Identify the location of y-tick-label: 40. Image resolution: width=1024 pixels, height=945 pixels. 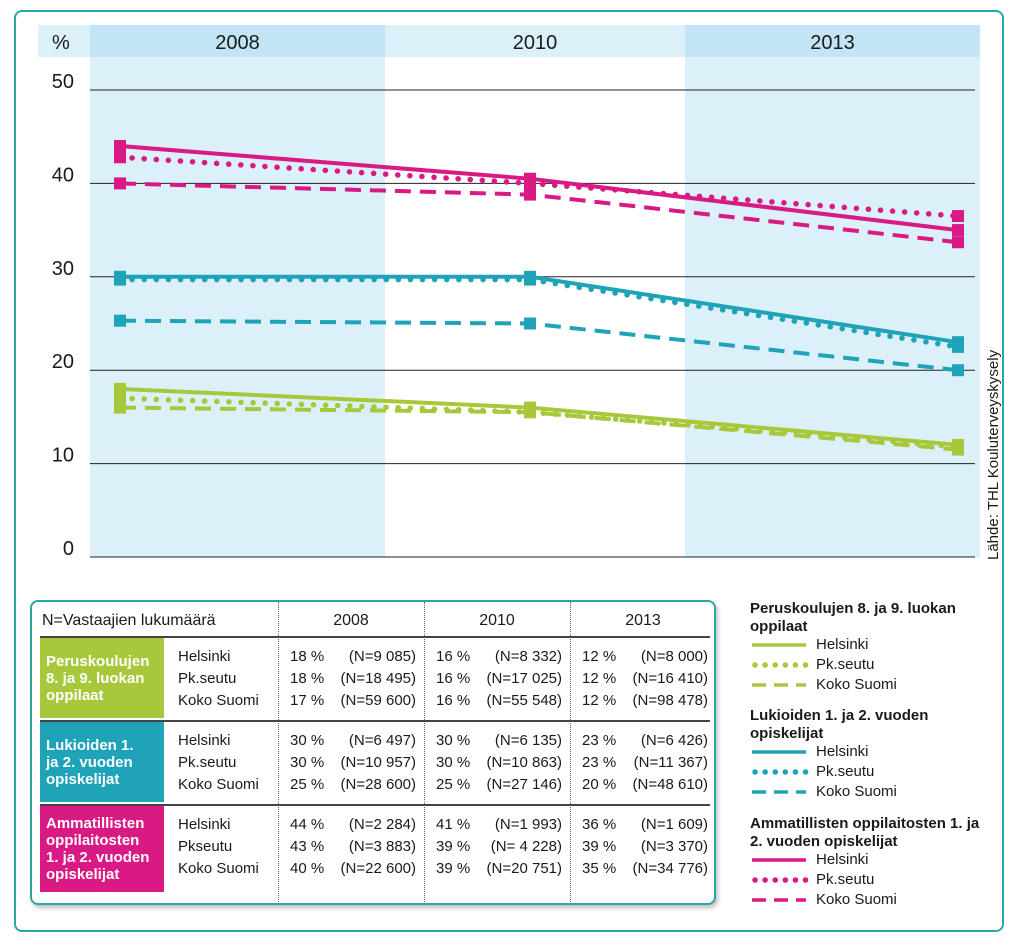
(63, 175).